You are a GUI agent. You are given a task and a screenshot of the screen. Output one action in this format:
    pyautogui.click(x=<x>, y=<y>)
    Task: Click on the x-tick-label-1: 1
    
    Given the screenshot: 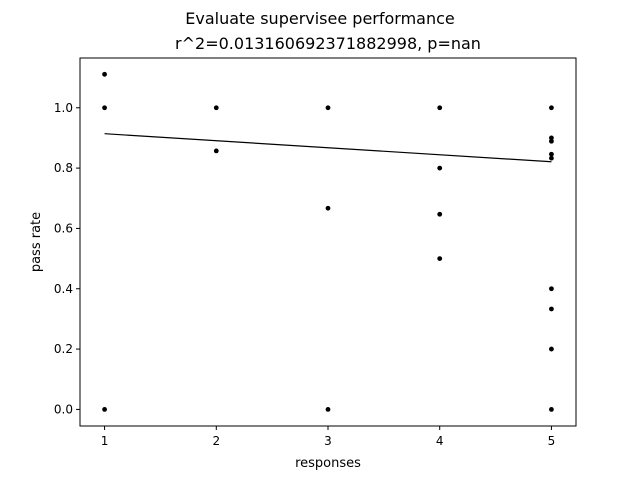 What is the action you would take?
    pyautogui.click(x=105, y=441)
    